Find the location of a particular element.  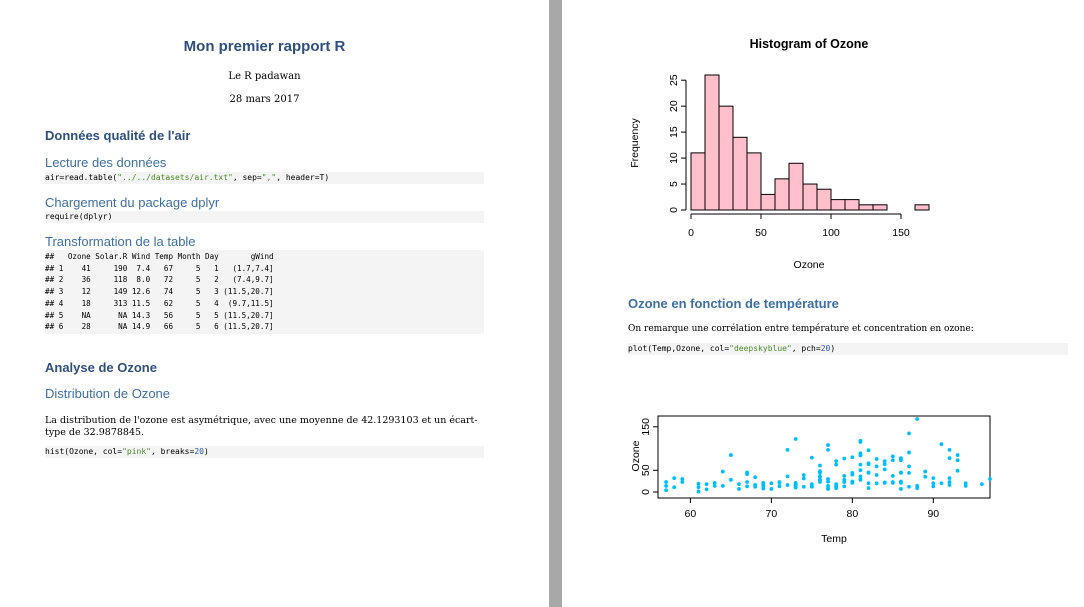

histogram-x-tick-label: 150 is located at coordinates (901, 233).